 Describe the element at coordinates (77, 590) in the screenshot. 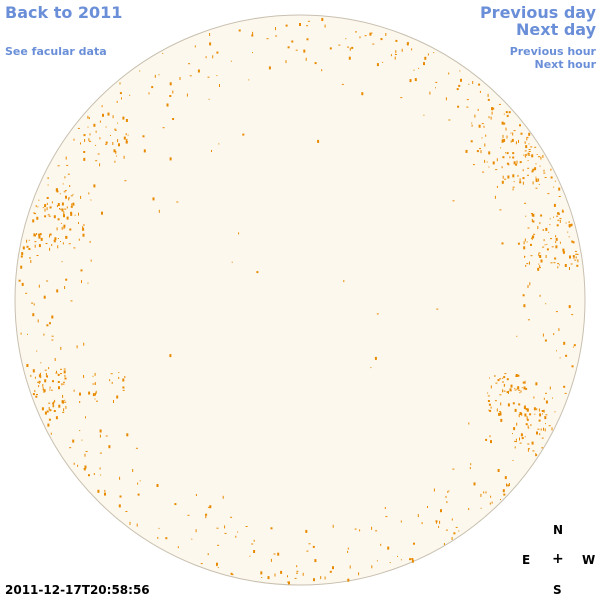

I see `observation-timestamp: 2011-12-17T20:58:56` at that location.